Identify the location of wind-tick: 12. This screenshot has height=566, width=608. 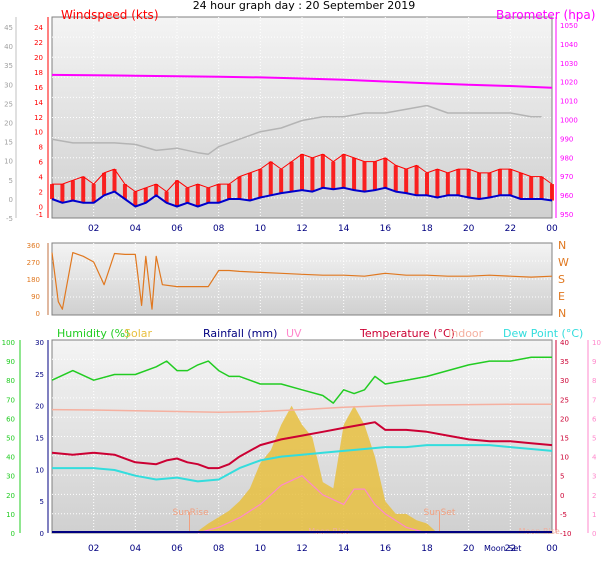
(38, 118).